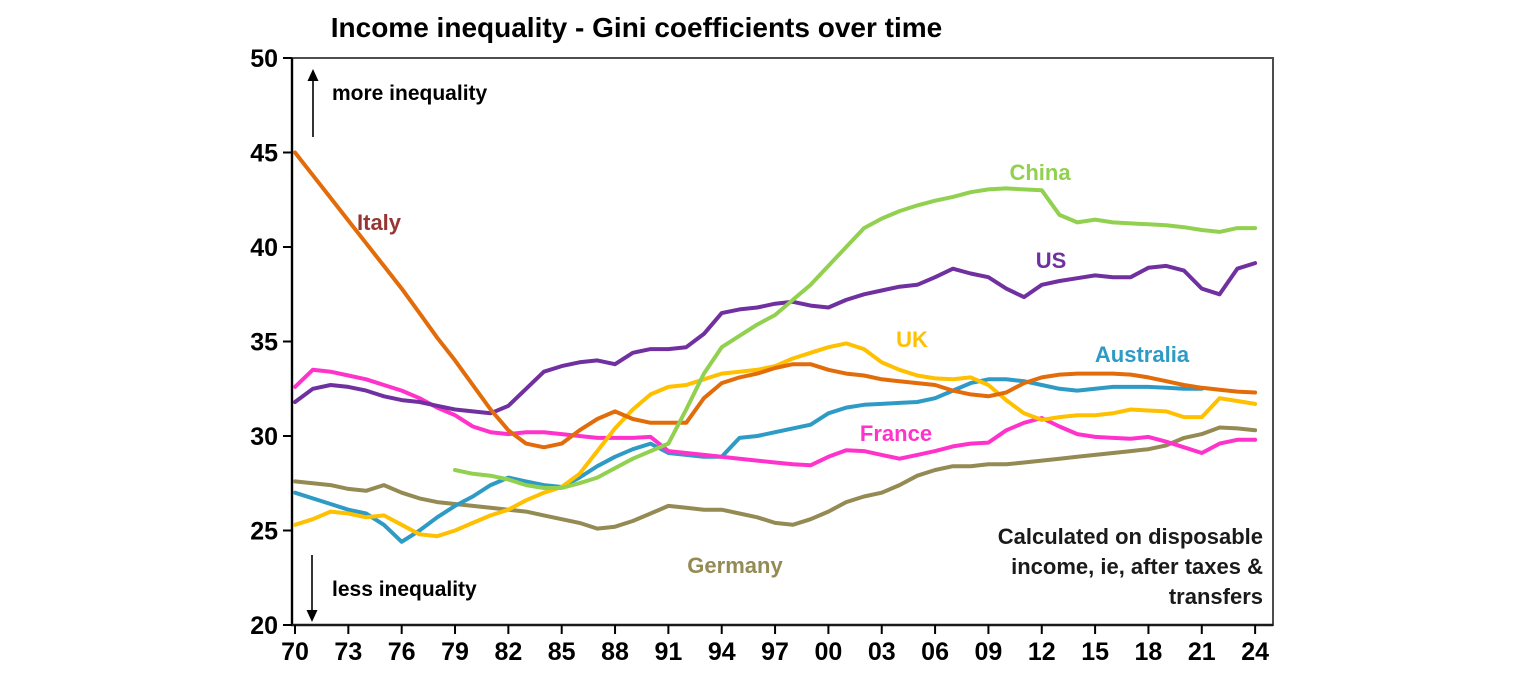 The height and width of the screenshot is (680, 1536). I want to click on series-label-us: US, so click(1051, 260).